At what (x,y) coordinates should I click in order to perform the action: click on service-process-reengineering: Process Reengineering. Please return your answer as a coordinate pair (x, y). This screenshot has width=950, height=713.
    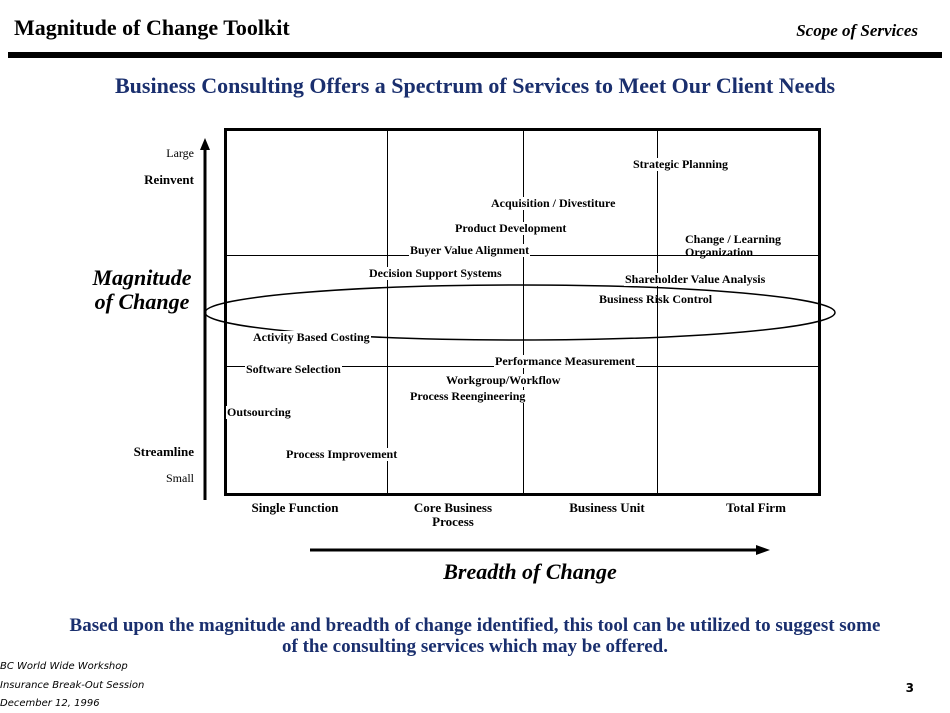
    Looking at the image, I should click on (468, 396).